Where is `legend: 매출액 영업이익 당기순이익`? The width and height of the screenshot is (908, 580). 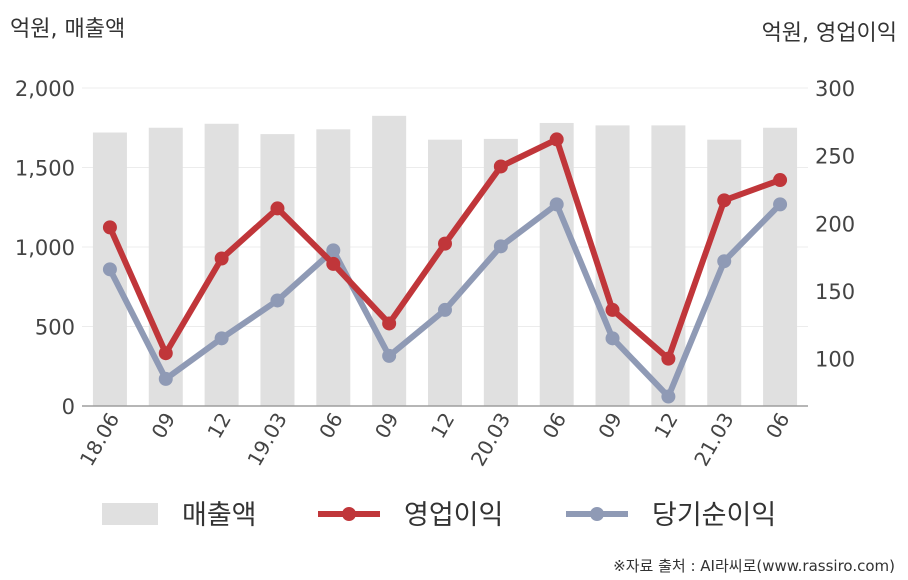 legend: 매출액 영업이익 당기순이익 is located at coordinates (439, 515).